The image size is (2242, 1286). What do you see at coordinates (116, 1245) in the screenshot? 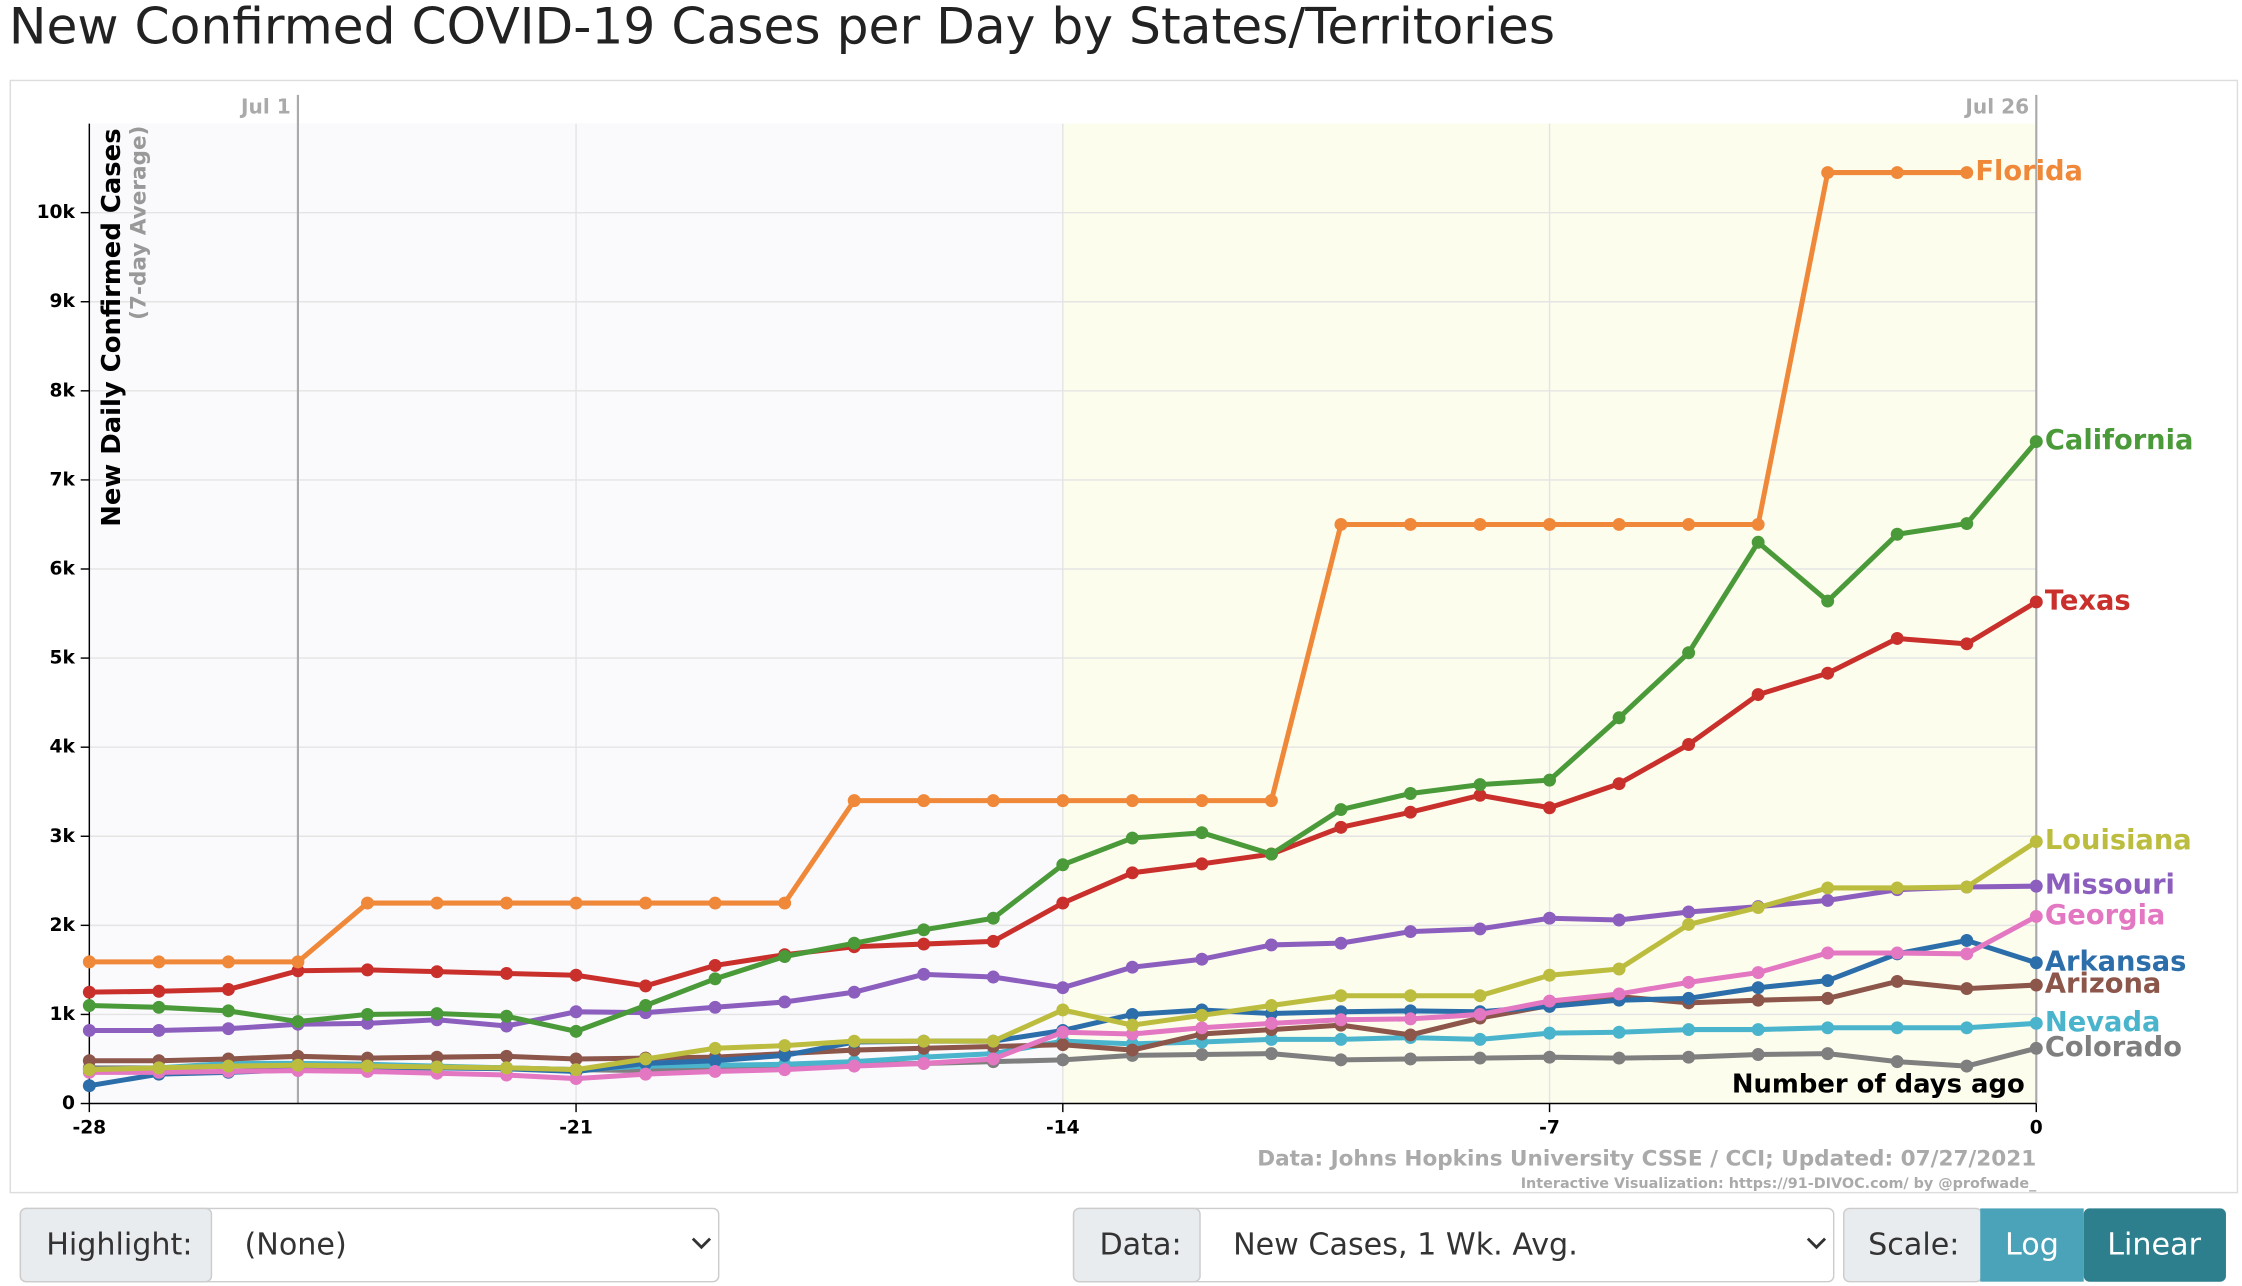
I see `highlight-addon` at bounding box center [116, 1245].